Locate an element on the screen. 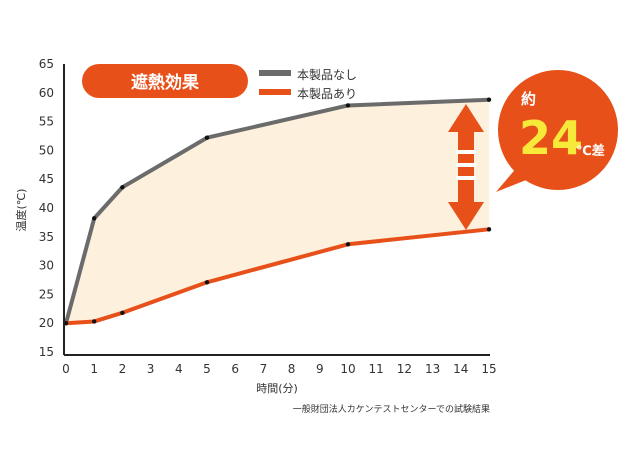  difference-bubble: 約 24 ℃差 is located at coordinates (557, 131).